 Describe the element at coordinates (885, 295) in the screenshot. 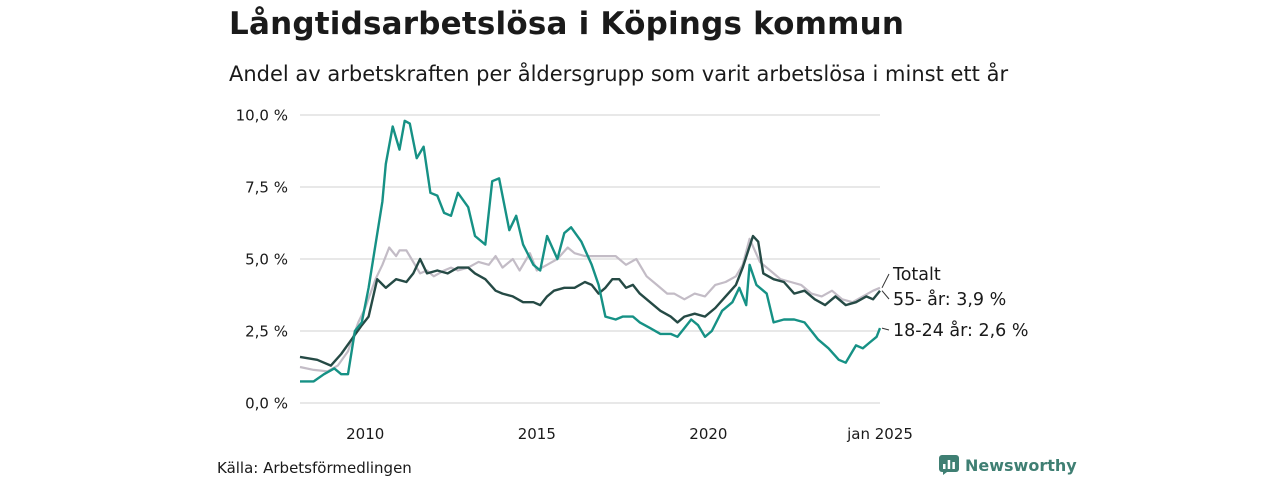

I see `leader-line-age55` at that location.